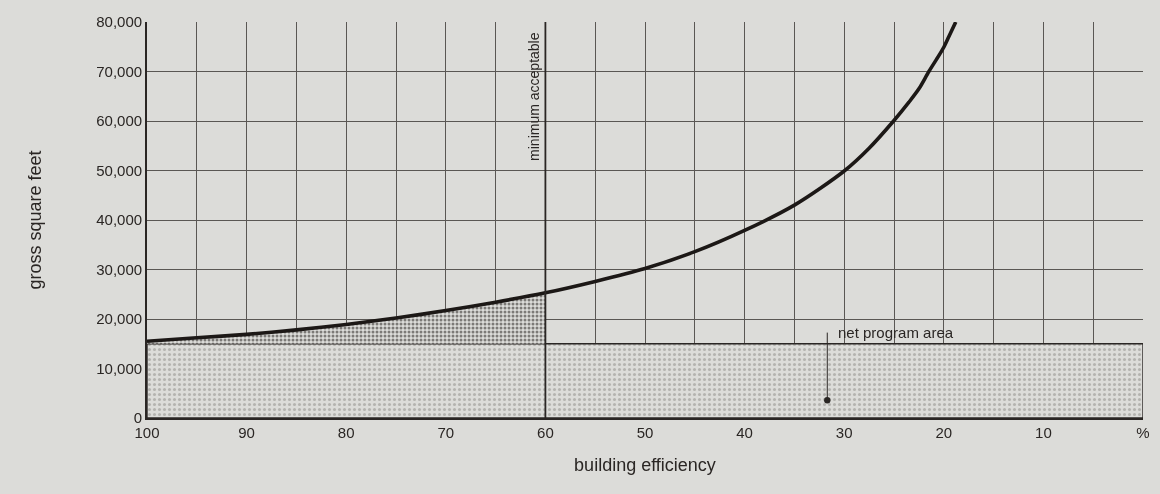  What do you see at coordinates (346, 432) in the screenshot?
I see `x-tick-label: 80` at bounding box center [346, 432].